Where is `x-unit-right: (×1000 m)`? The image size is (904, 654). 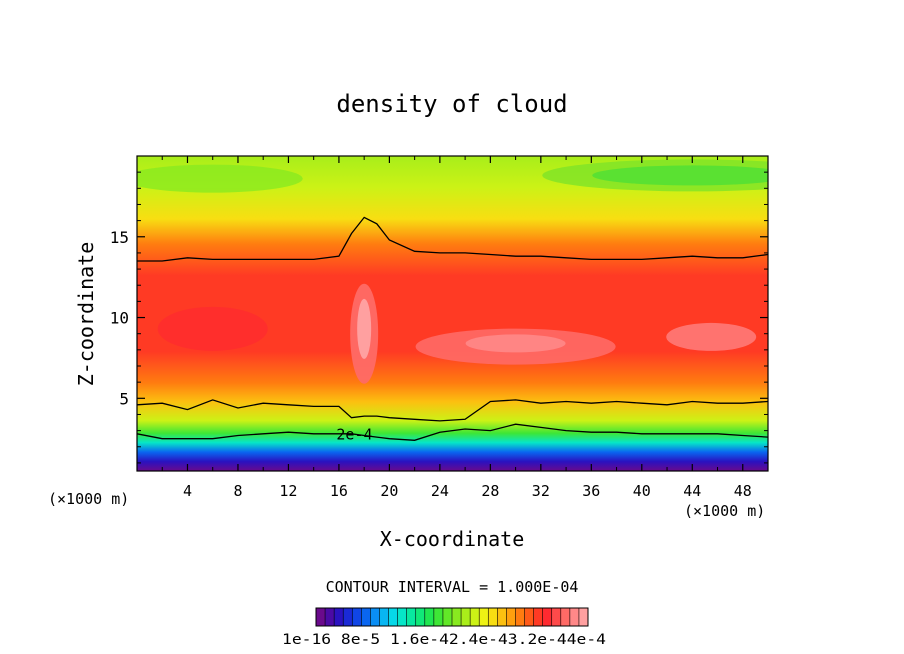 x-unit-right: (×1000 m) is located at coordinates (724, 511).